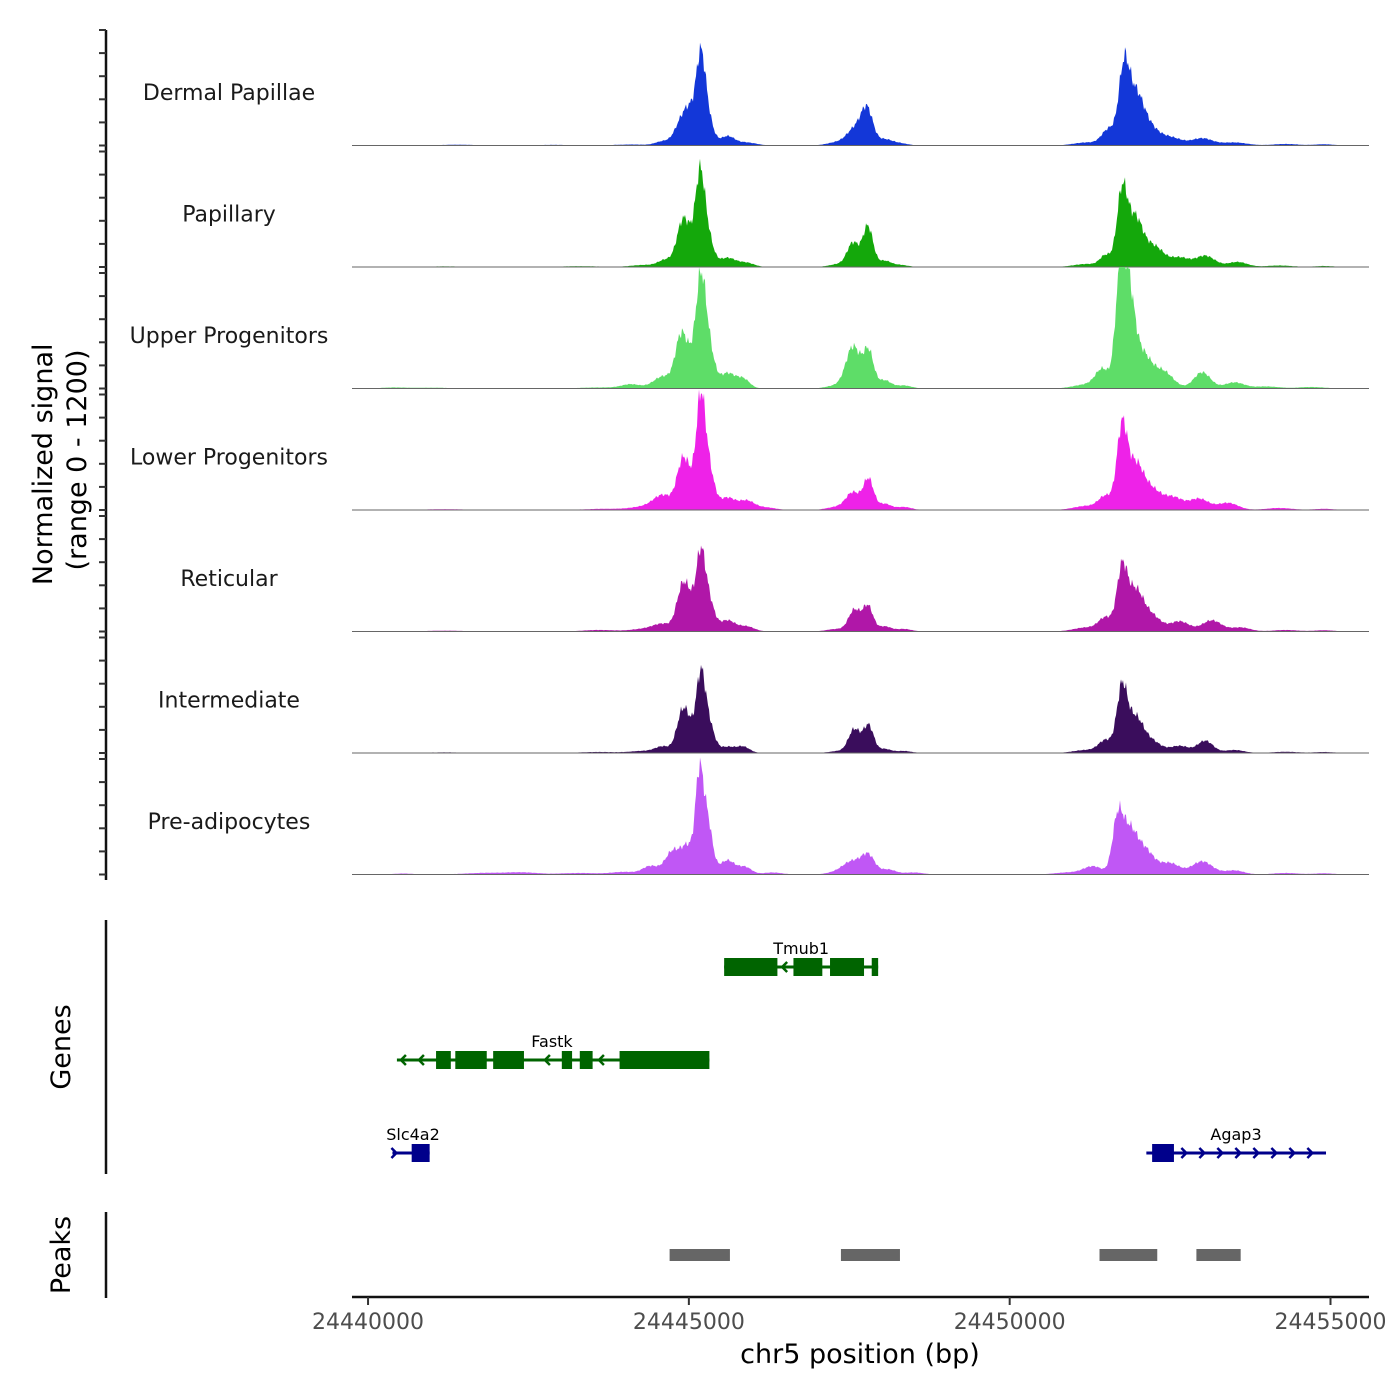 This screenshot has width=1400, height=1400. I want to click on gene-label: Agap3, so click(1235, 1134).